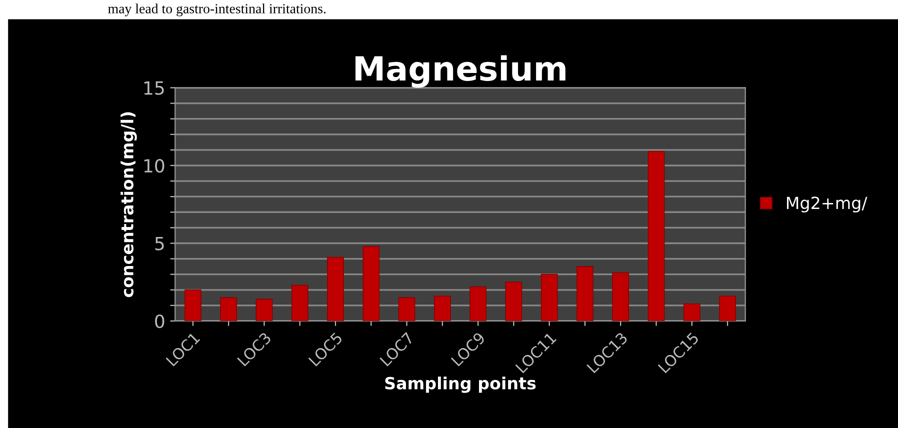  What do you see at coordinates (827, 204) in the screenshot?
I see `legend-label: Mg2+mg/` at bounding box center [827, 204].